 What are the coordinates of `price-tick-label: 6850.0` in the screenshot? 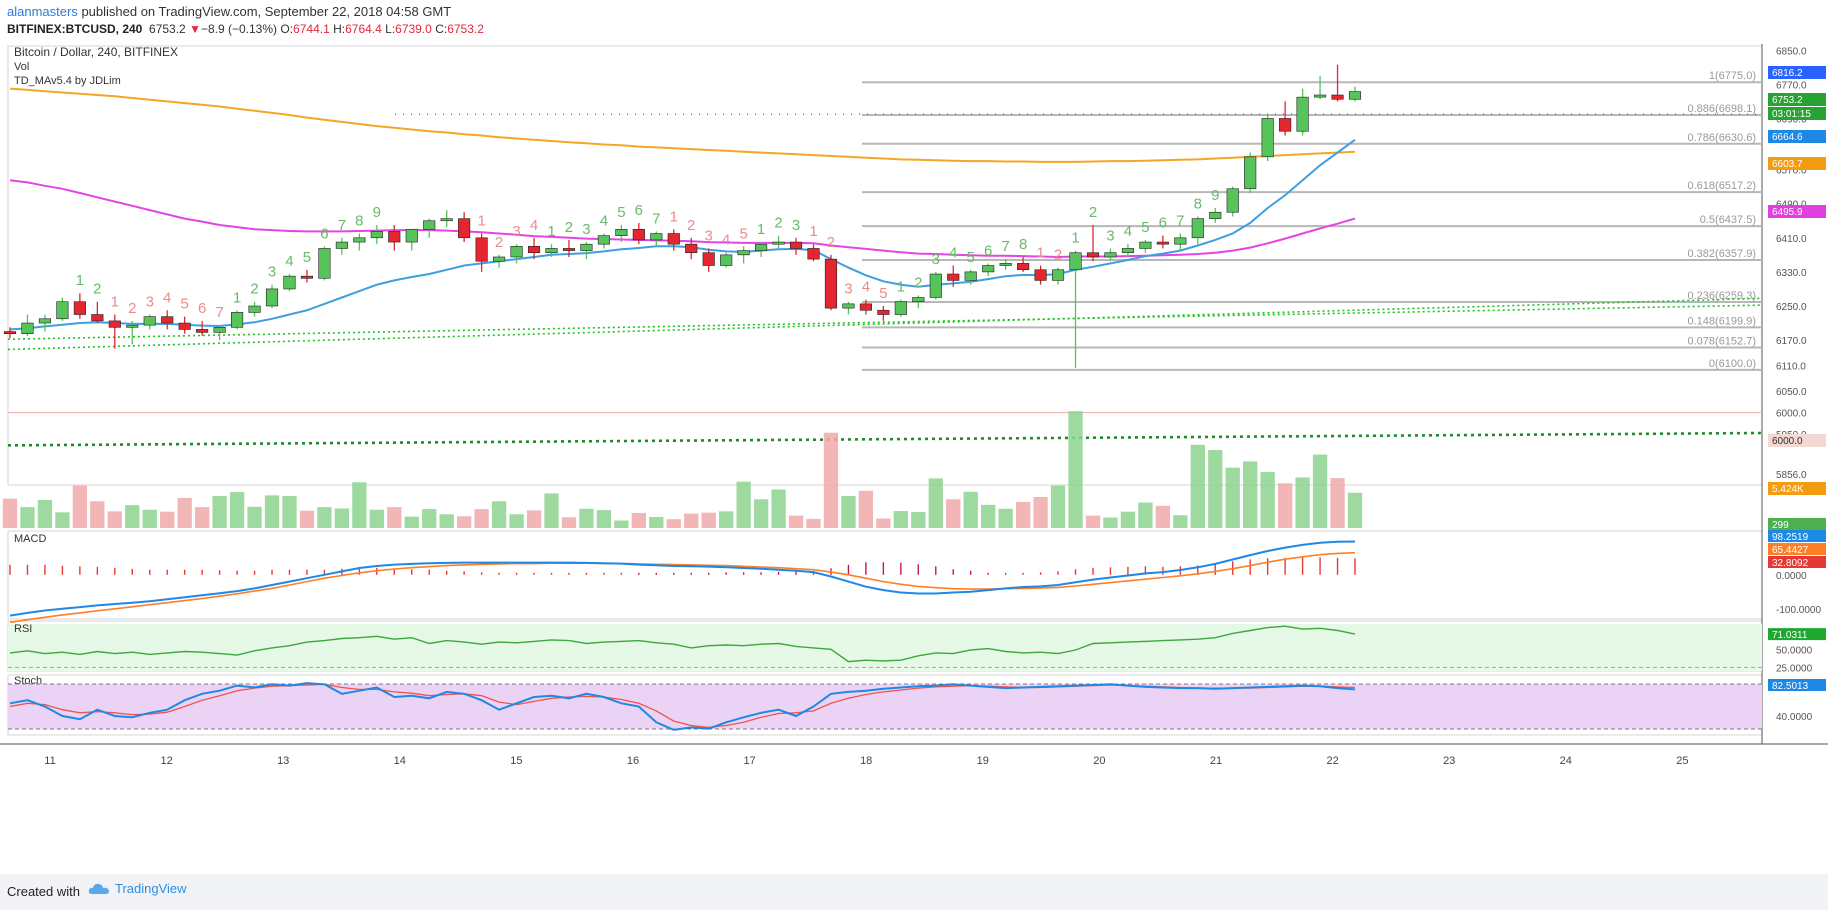 It's located at (1791, 51).